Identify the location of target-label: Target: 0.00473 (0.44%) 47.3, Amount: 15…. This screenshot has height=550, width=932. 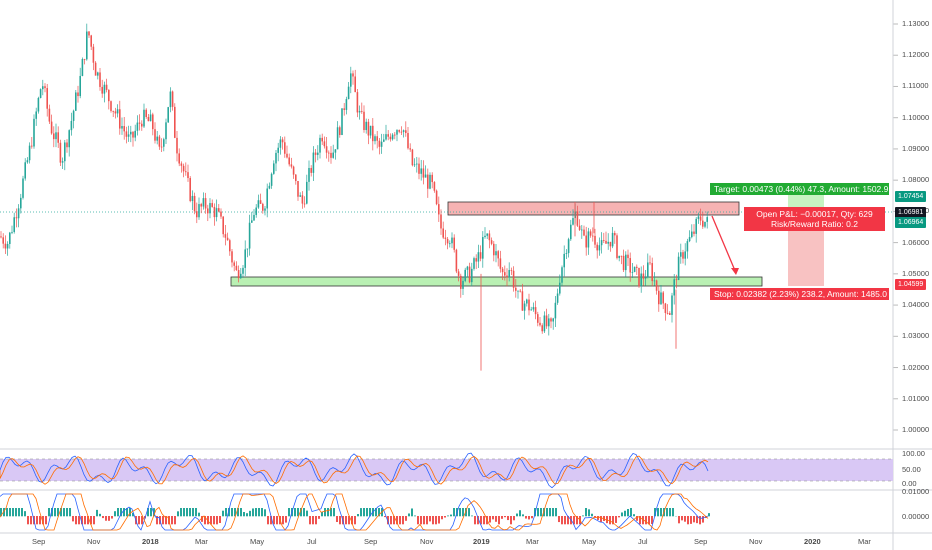
(799, 189).